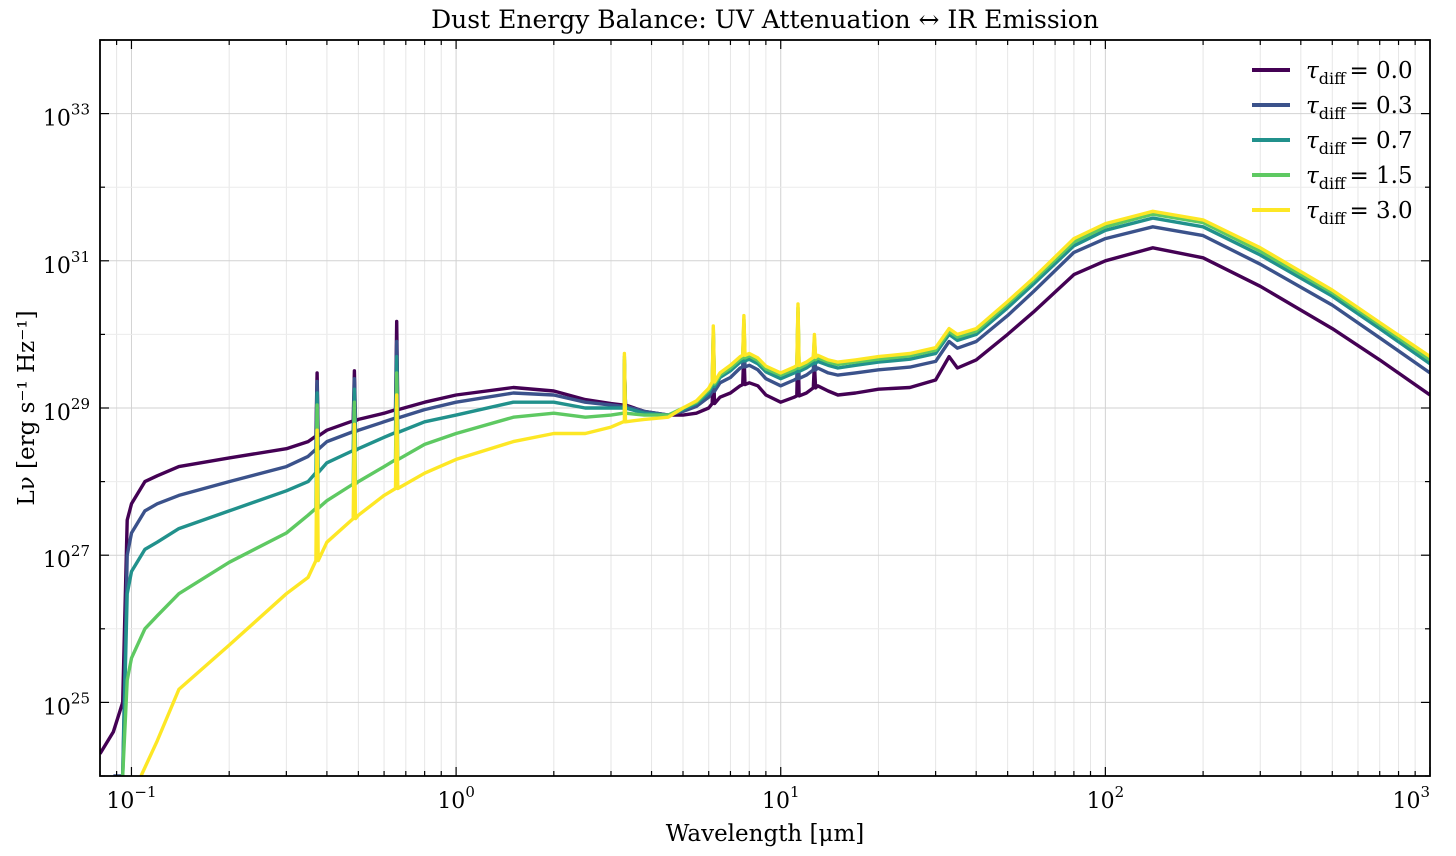 Image resolution: width=1456 pixels, height=856 pixels. What do you see at coordinates (781, 798) in the screenshot?
I see `x-tick-label: 10¹` at bounding box center [781, 798].